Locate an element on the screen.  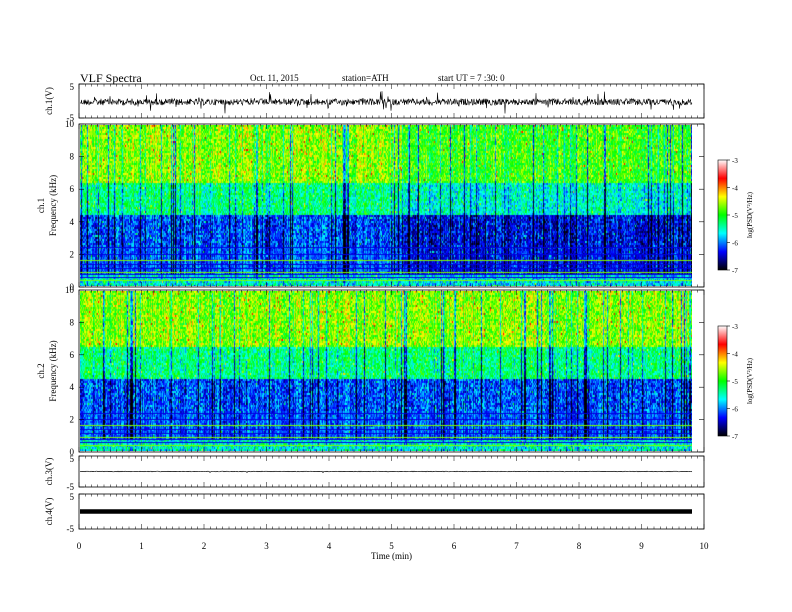
x-tick-label: 1 is located at coordinates (141, 546).